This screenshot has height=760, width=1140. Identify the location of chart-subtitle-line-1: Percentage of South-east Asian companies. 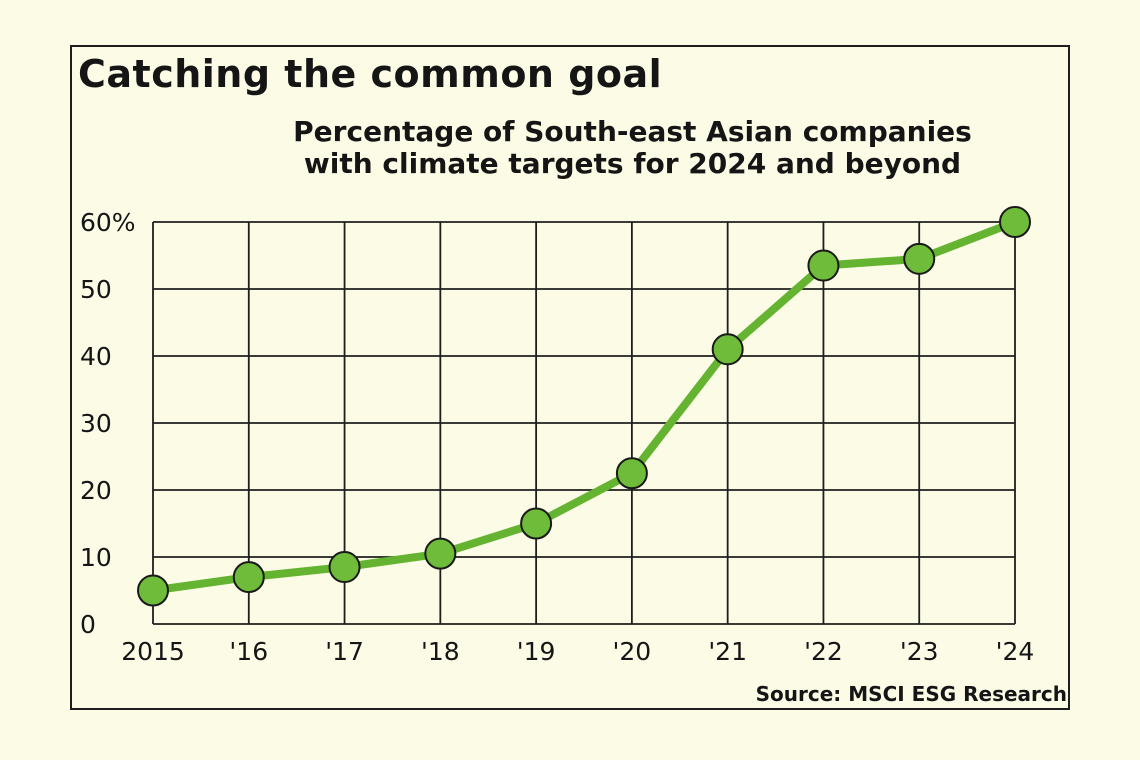
(632, 131).